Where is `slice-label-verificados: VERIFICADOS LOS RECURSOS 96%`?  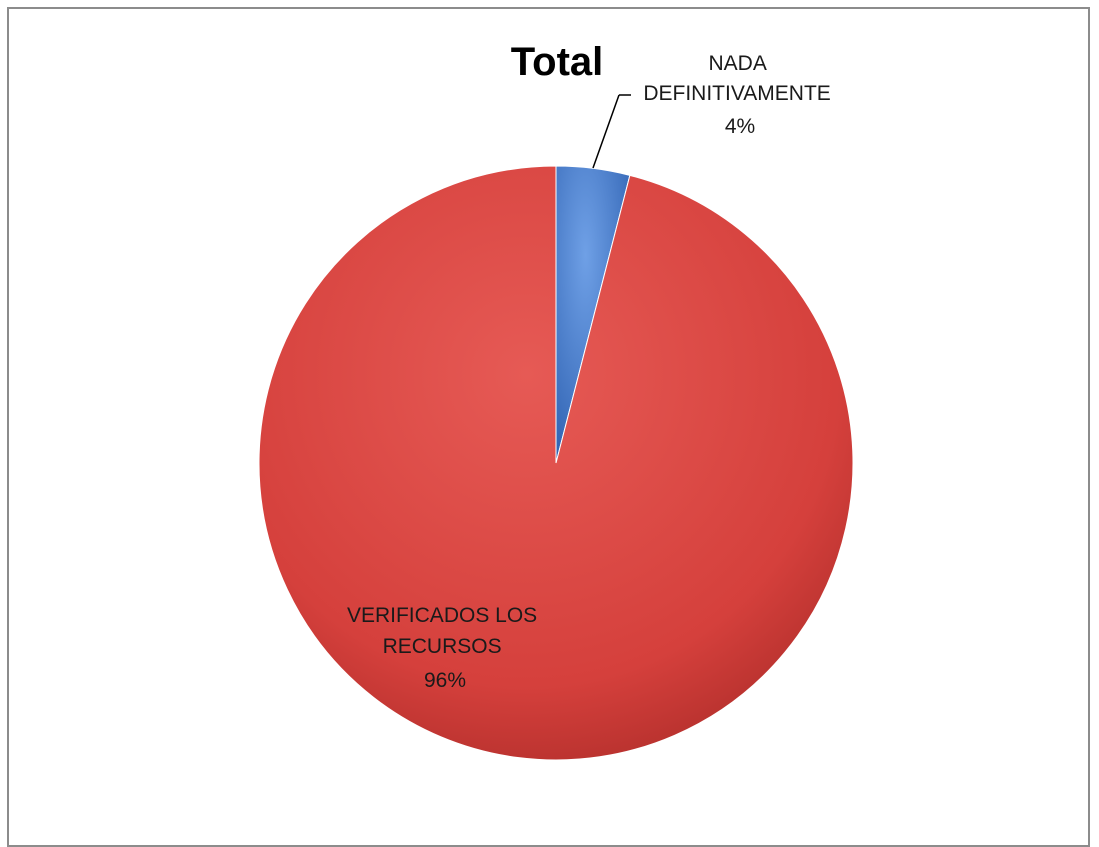
slice-label-verificados: VERIFICADOS LOS RECURSOS 96% is located at coordinates (445, 648).